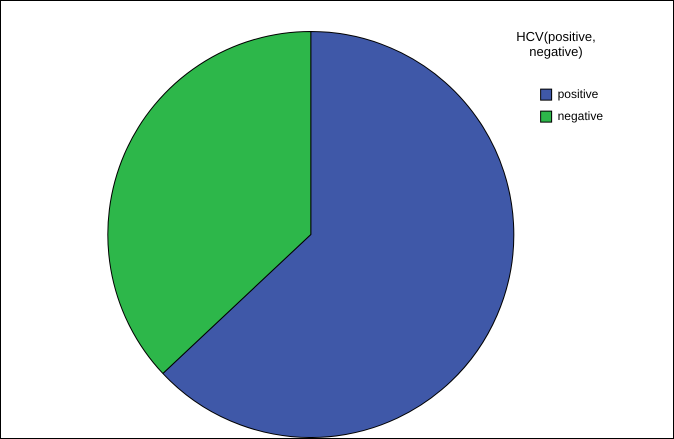 The height and width of the screenshot is (439, 674). What do you see at coordinates (581, 115) in the screenshot?
I see `legend-label: negative` at bounding box center [581, 115].